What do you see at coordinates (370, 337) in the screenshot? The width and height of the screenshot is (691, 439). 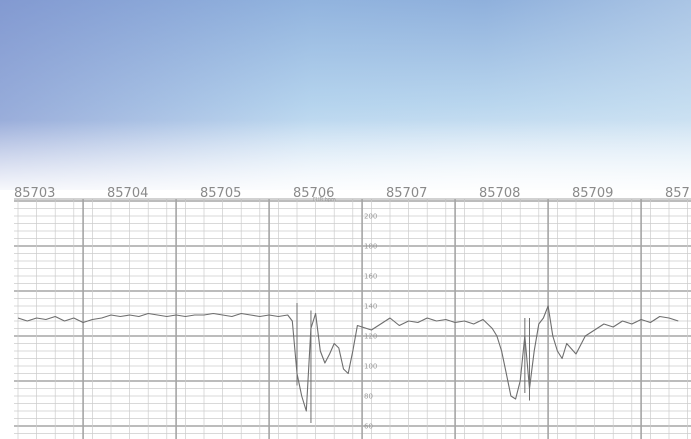 I see `y-tick-label: 120` at bounding box center [370, 337].